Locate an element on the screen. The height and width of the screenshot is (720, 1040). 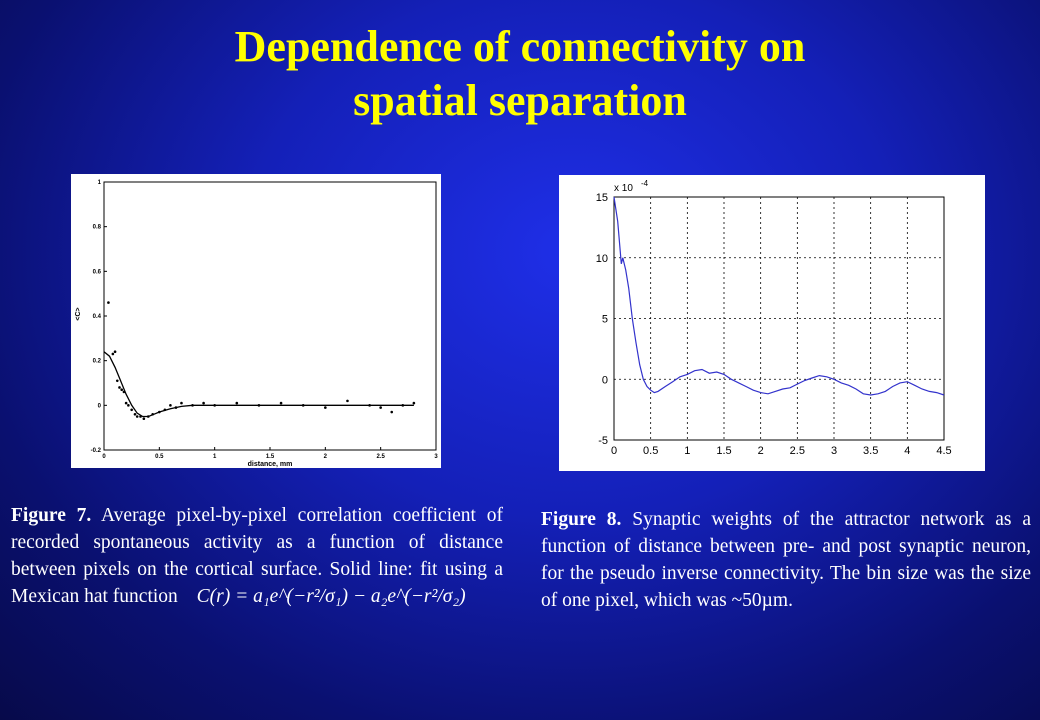
fig7-ytick-label: 0.2 is located at coordinates (97, 362).